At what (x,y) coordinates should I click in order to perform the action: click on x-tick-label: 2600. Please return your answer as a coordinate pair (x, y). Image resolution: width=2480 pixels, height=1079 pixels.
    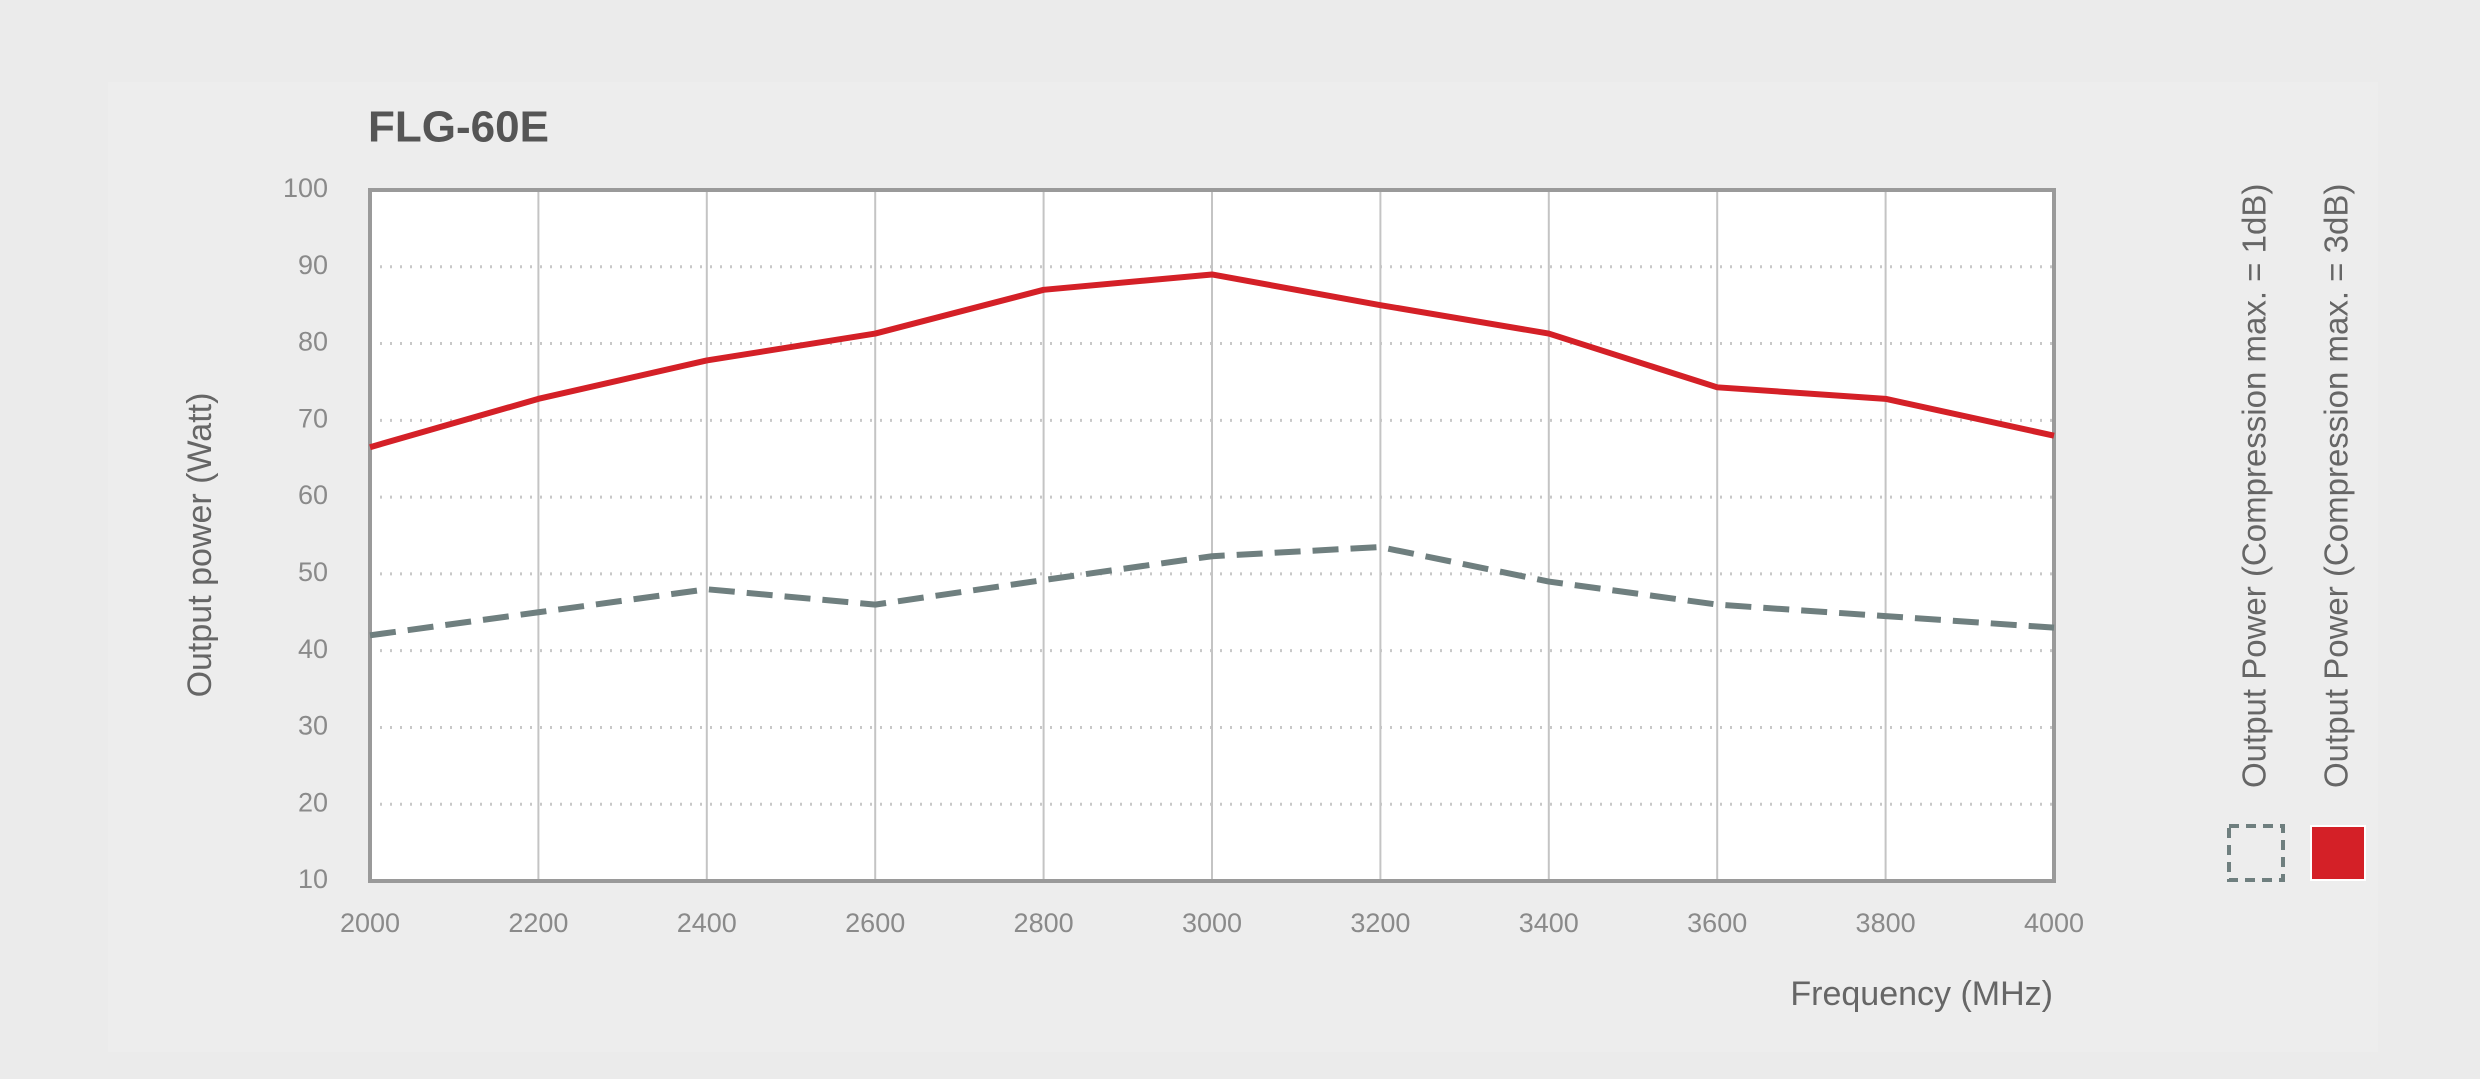
    Looking at the image, I should click on (875, 923).